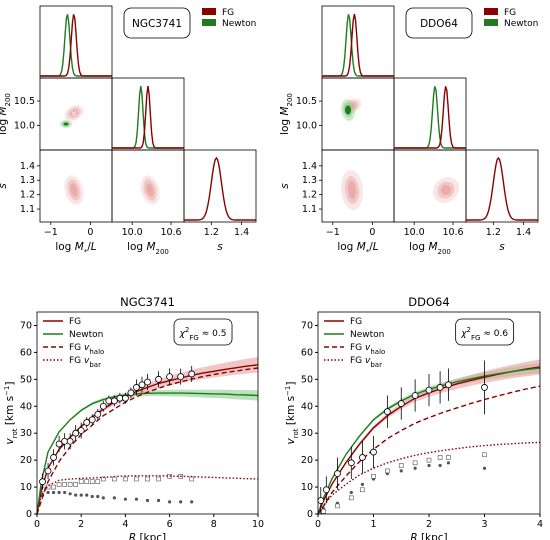 Image resolution: width=550 pixels, height=540 pixels. Describe the element at coordinates (27, 166) in the screenshot. I see `y-tick-label: 1.4` at that location.